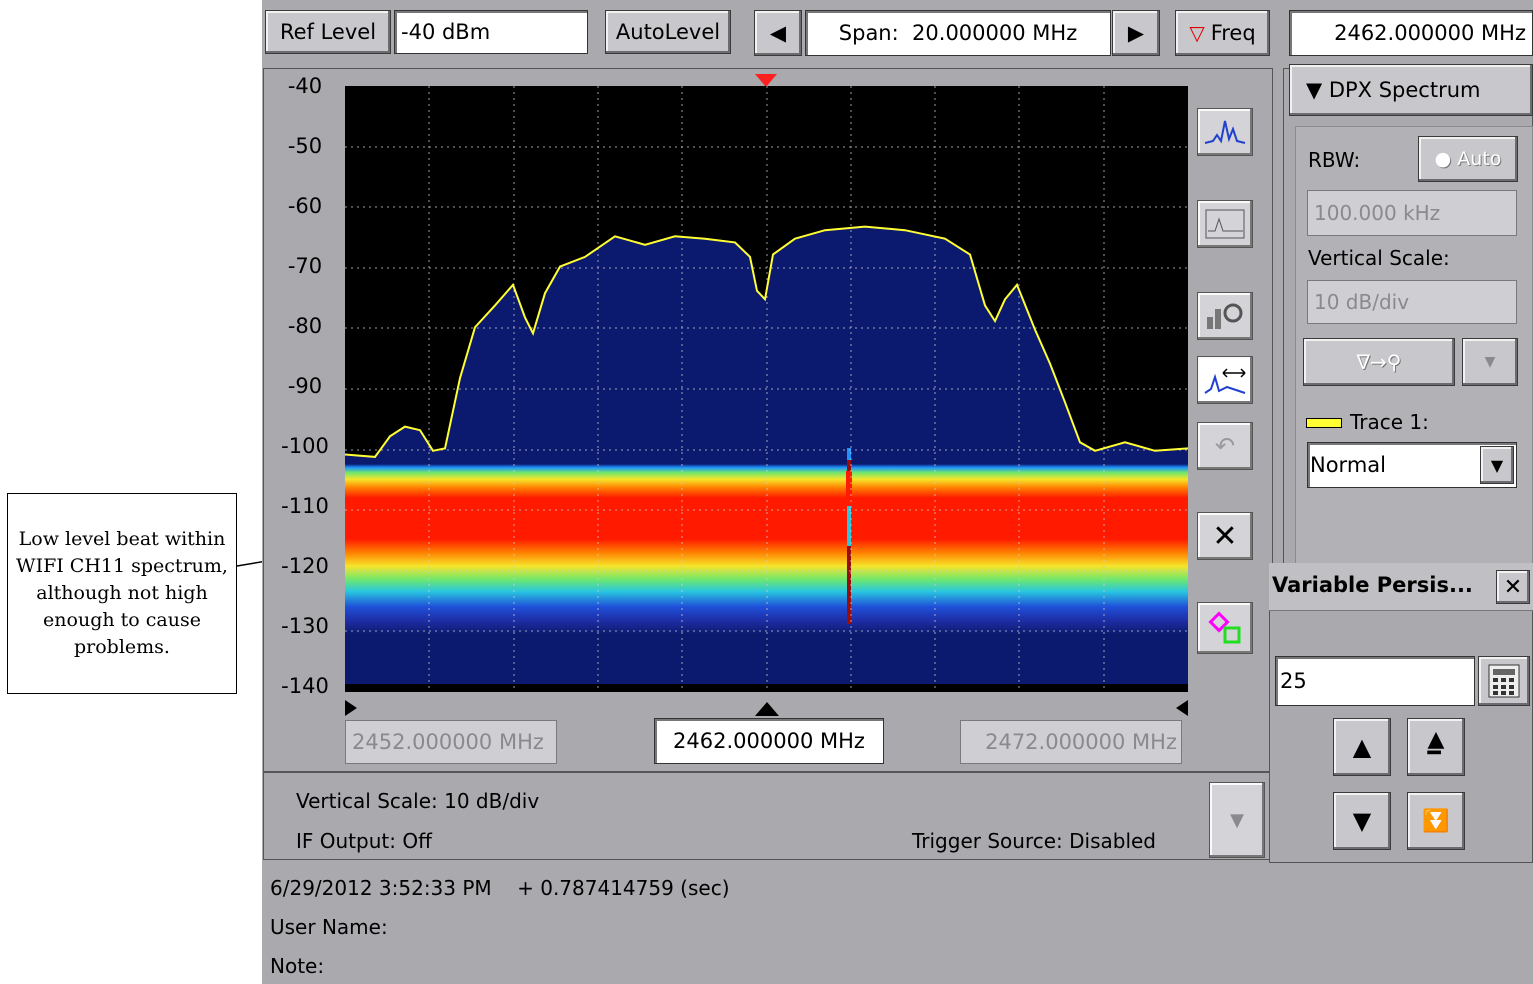 The image size is (1533, 984). I want to click on ref-level-value: -40 dBm, so click(446, 32).